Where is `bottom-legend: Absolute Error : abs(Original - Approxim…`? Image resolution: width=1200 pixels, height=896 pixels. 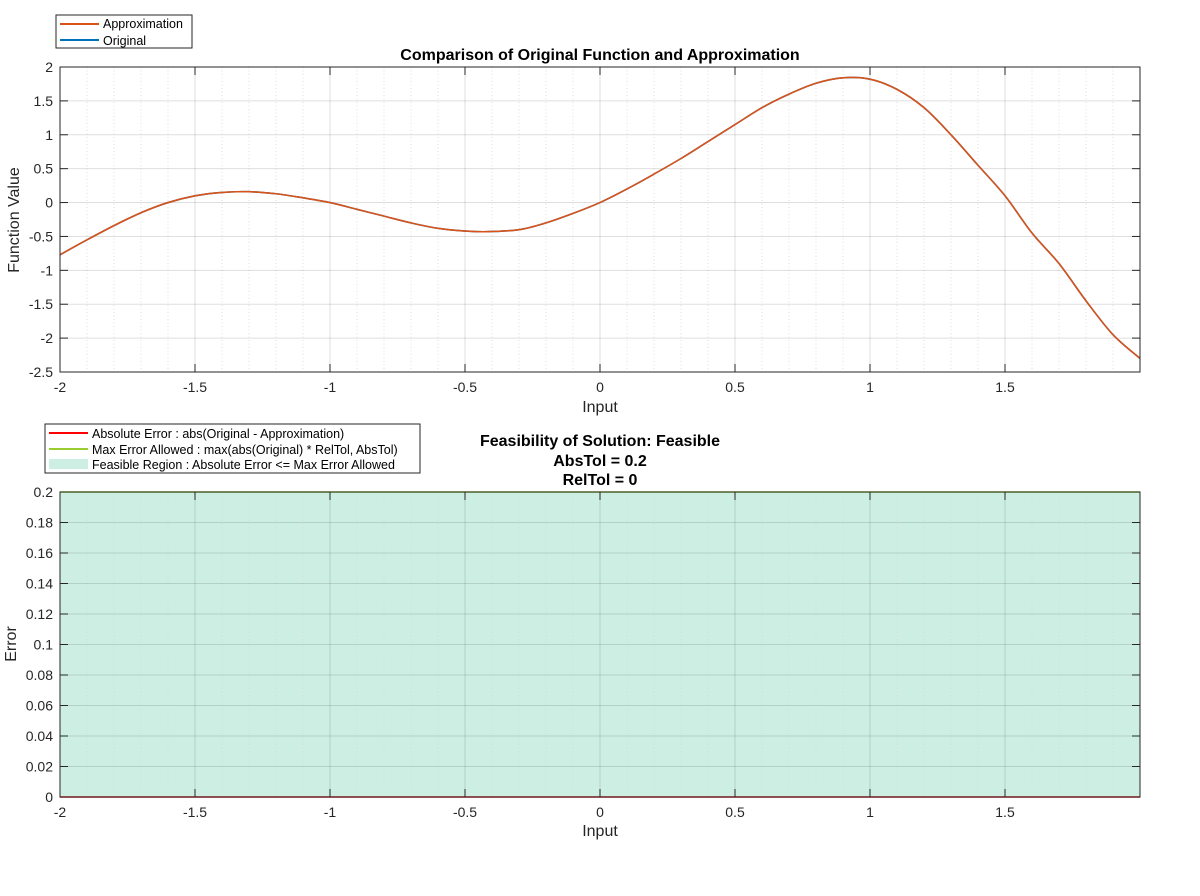
bottom-legend: Absolute Error : abs(Original - Approxim… is located at coordinates (232, 448).